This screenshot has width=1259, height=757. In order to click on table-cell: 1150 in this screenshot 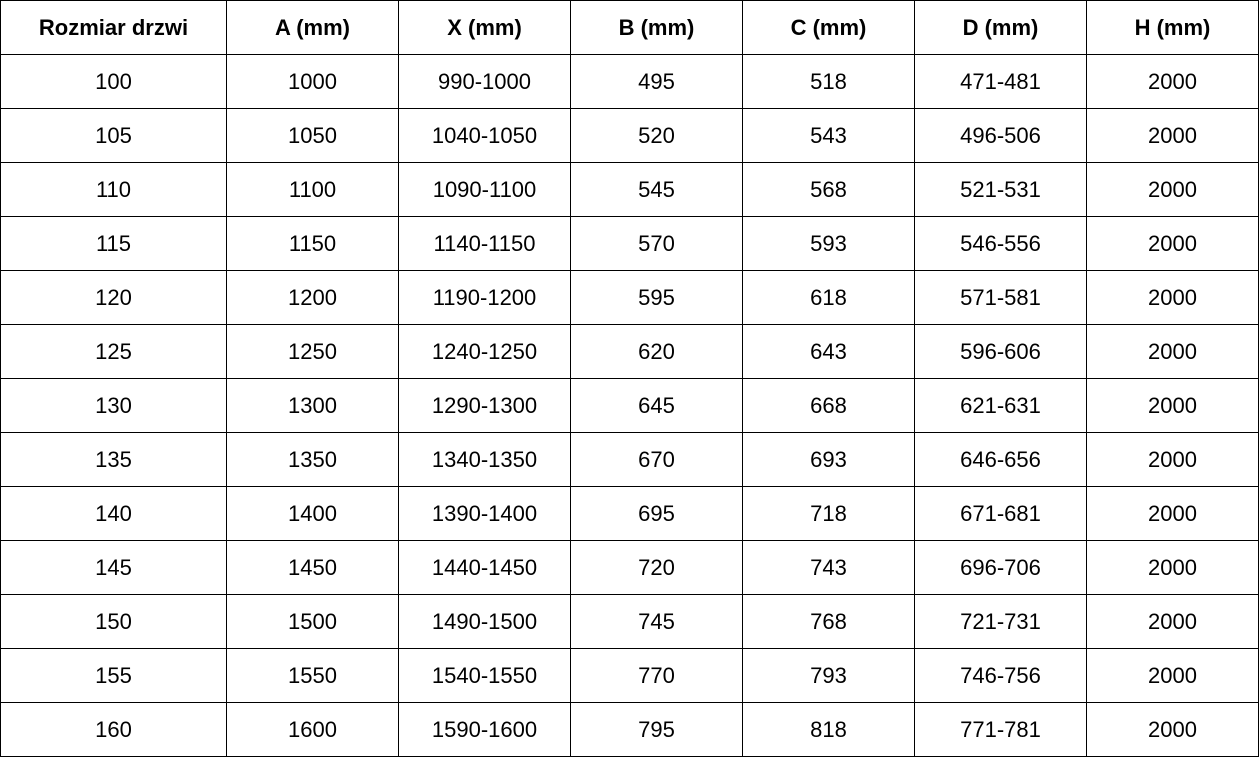, I will do `click(313, 244)`.